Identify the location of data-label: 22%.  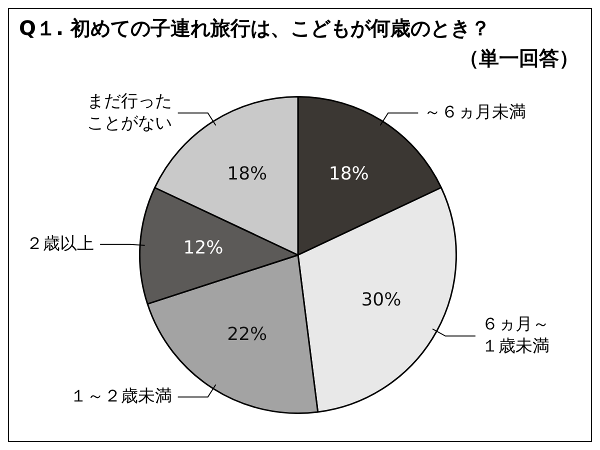
(247, 334).